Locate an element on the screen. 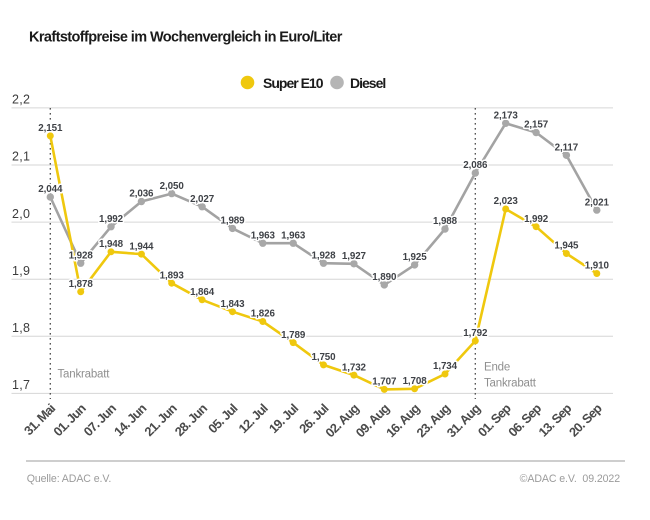  svg-text: 1,8 is located at coordinates (21, 328).